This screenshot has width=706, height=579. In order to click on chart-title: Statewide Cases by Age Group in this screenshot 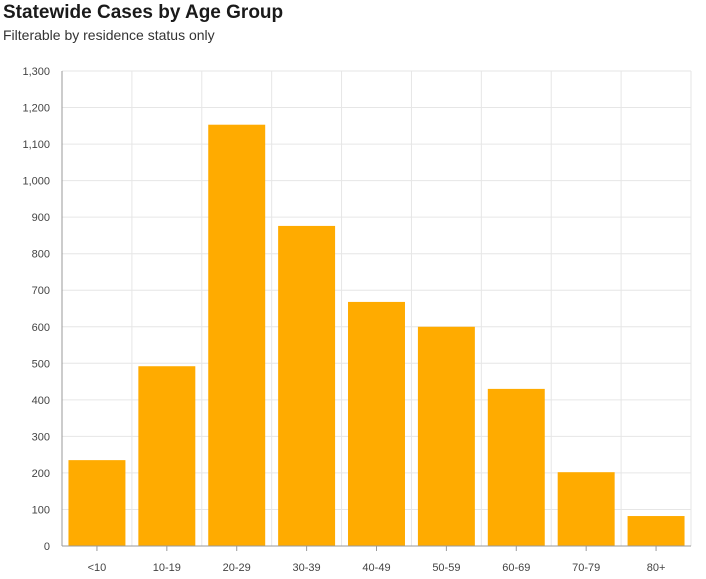, I will do `click(143, 12)`.